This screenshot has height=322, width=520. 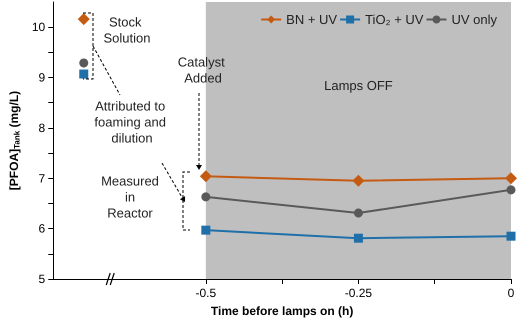 I want to click on annotation: Catalyst Added, so click(x=203, y=70).